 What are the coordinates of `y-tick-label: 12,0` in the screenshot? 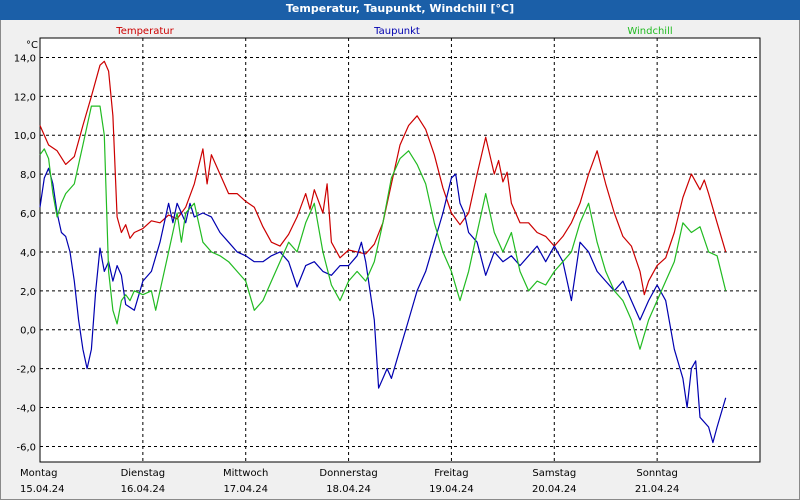 It's located at (25, 97).